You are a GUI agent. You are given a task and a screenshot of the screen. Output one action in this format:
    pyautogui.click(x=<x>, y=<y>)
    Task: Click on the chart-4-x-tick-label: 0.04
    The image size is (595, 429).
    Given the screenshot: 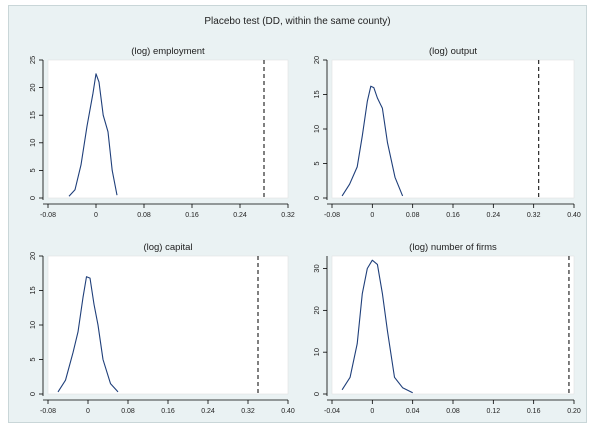 What is the action you would take?
    pyautogui.click(x=413, y=411)
    